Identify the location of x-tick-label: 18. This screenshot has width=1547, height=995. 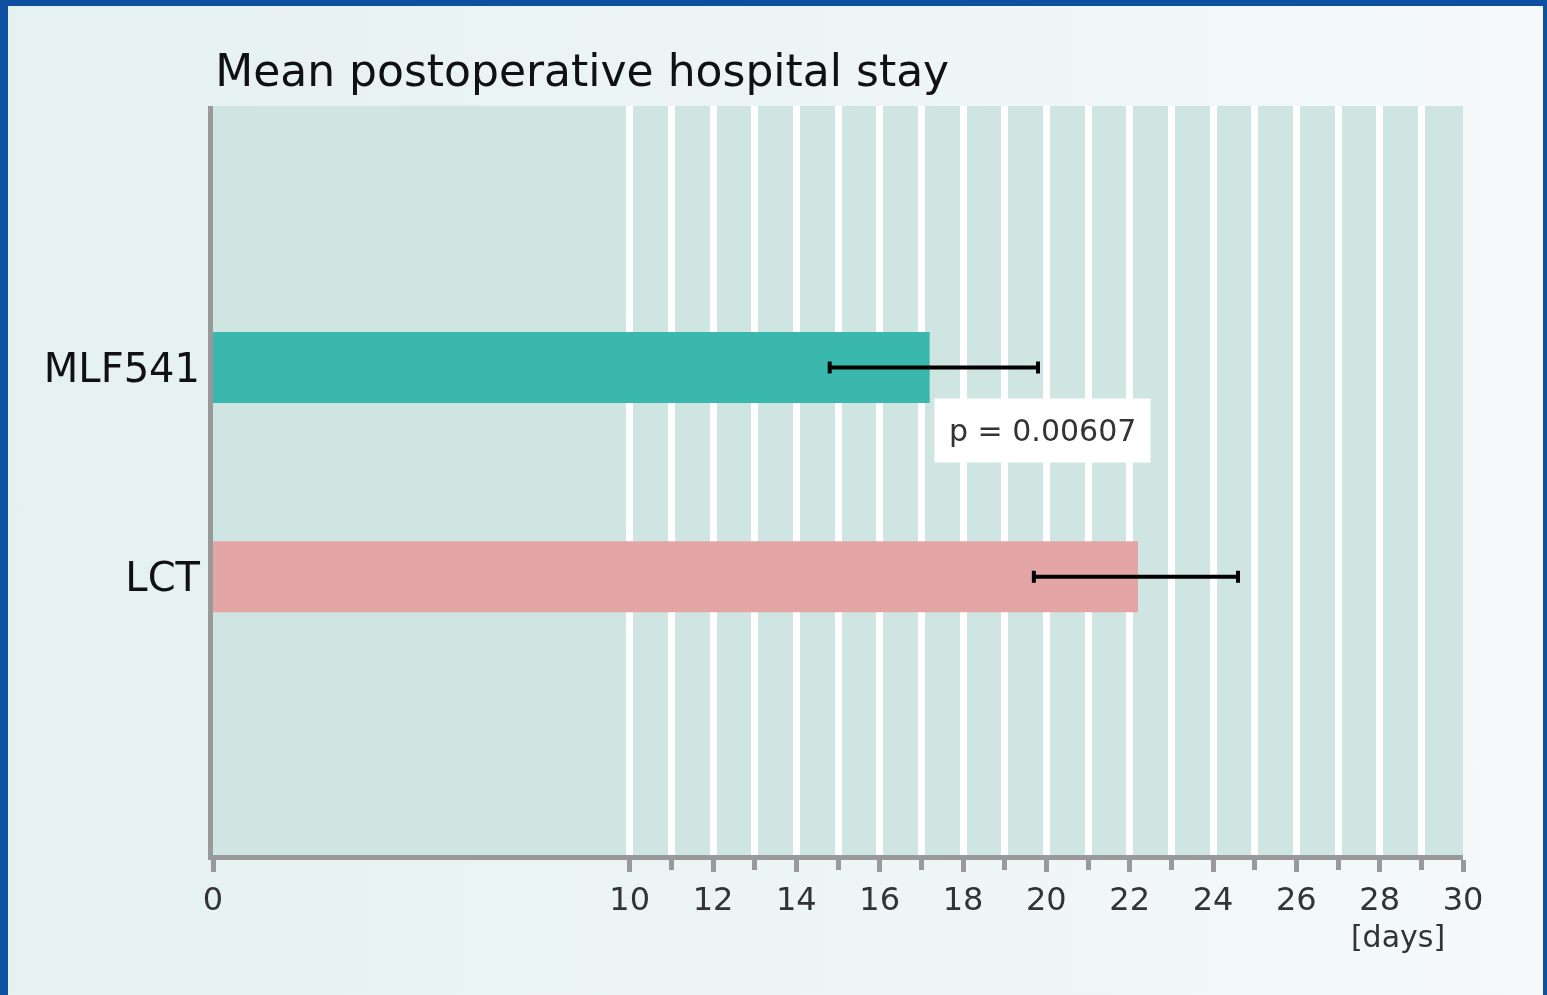
(963, 899).